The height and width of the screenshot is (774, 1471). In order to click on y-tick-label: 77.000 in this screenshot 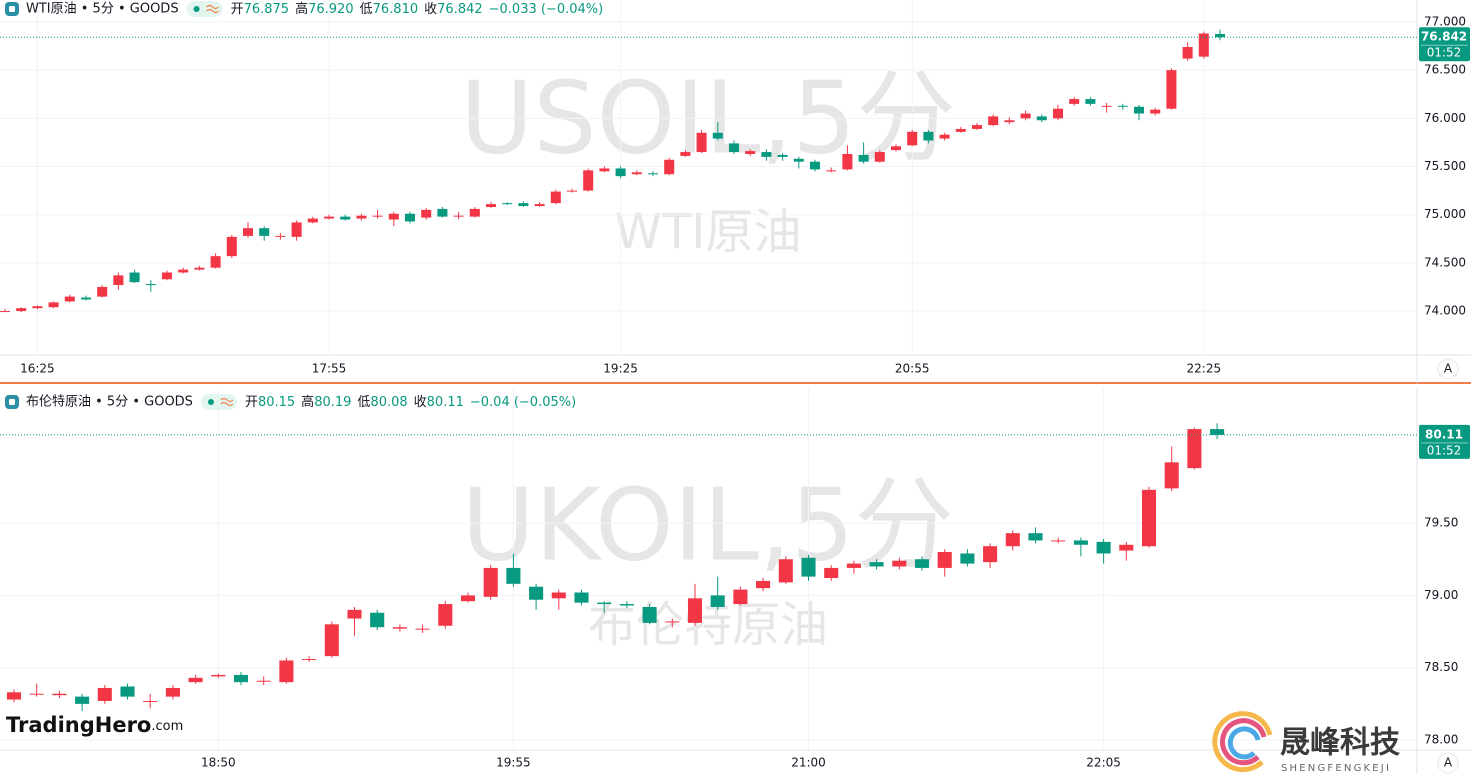, I will do `click(1445, 21)`.